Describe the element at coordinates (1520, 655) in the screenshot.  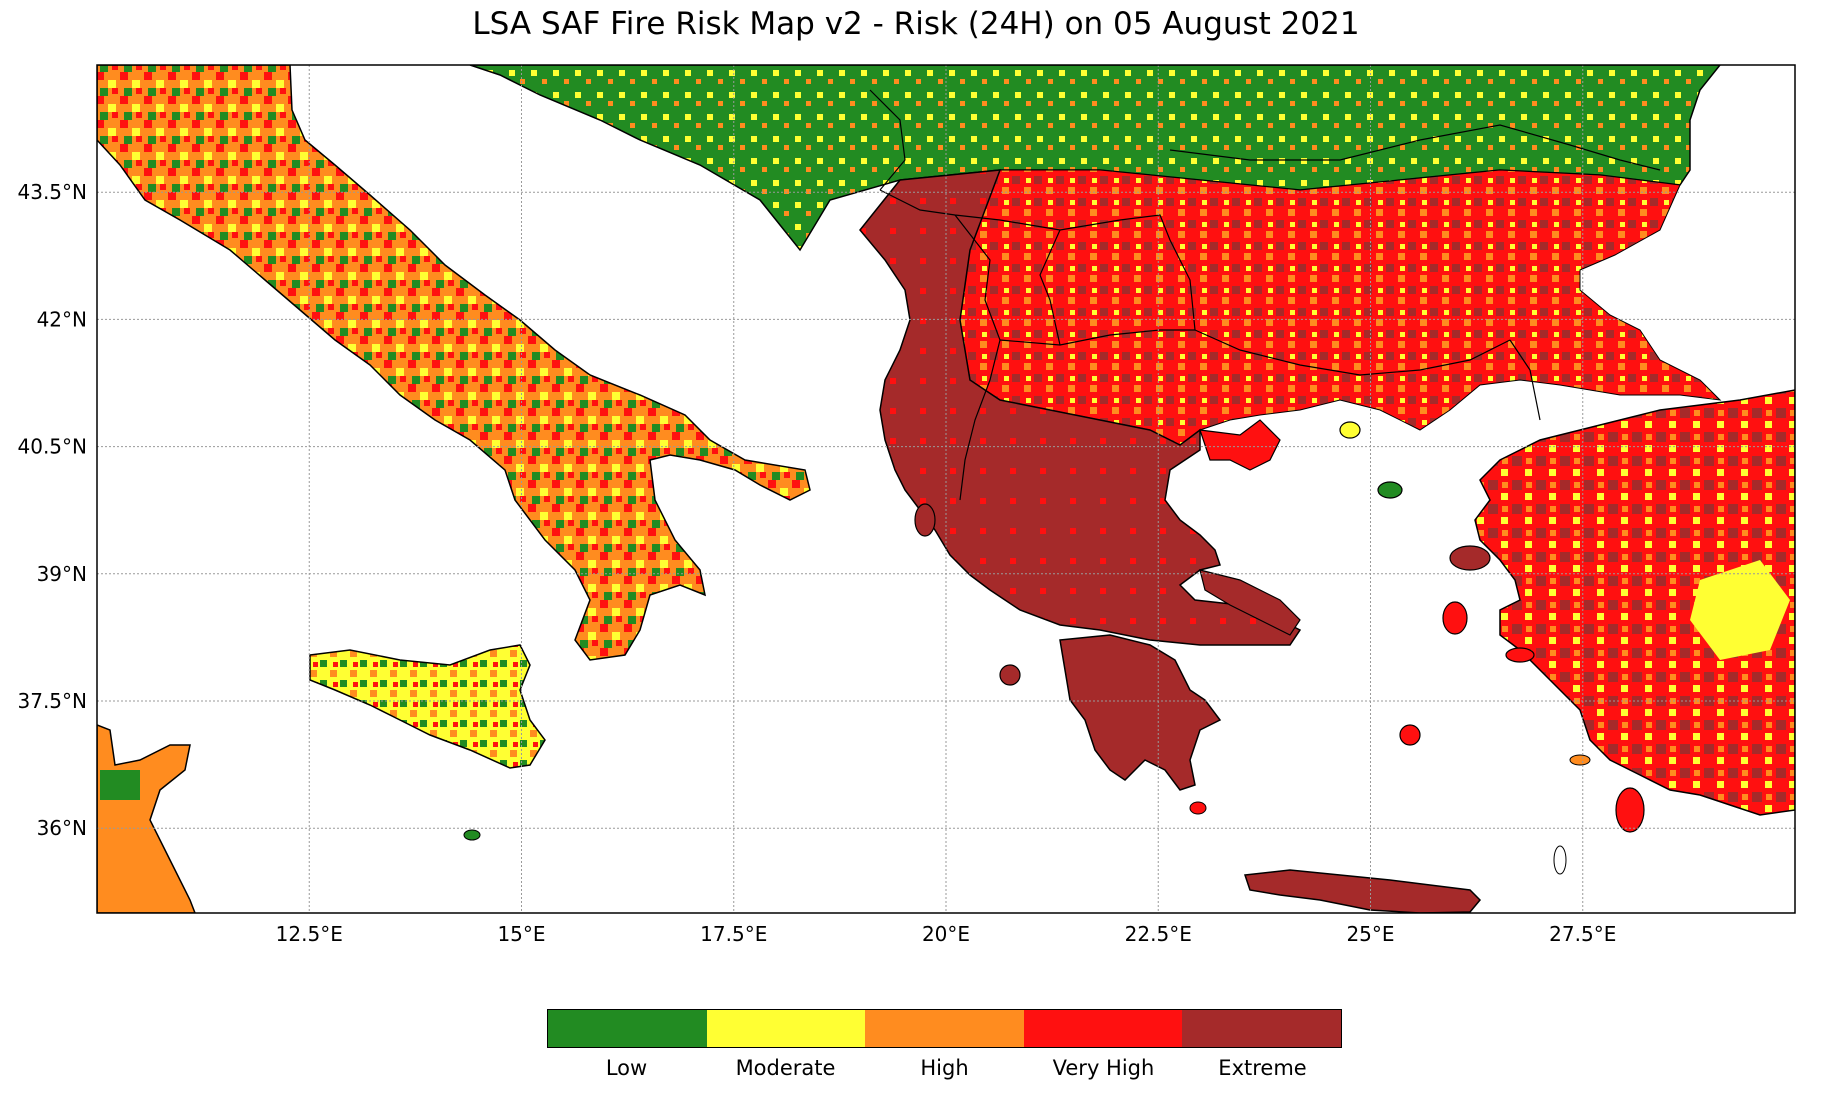
I see `samos-island` at that location.